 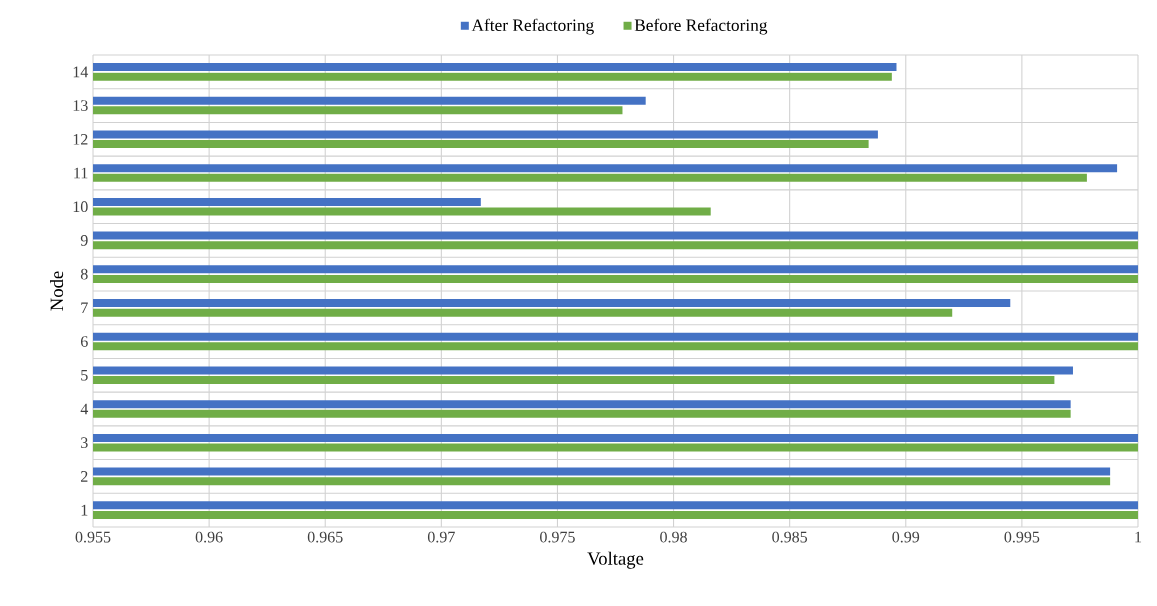 What do you see at coordinates (84, 375) in the screenshot?
I see `y-tick-label: 5` at bounding box center [84, 375].